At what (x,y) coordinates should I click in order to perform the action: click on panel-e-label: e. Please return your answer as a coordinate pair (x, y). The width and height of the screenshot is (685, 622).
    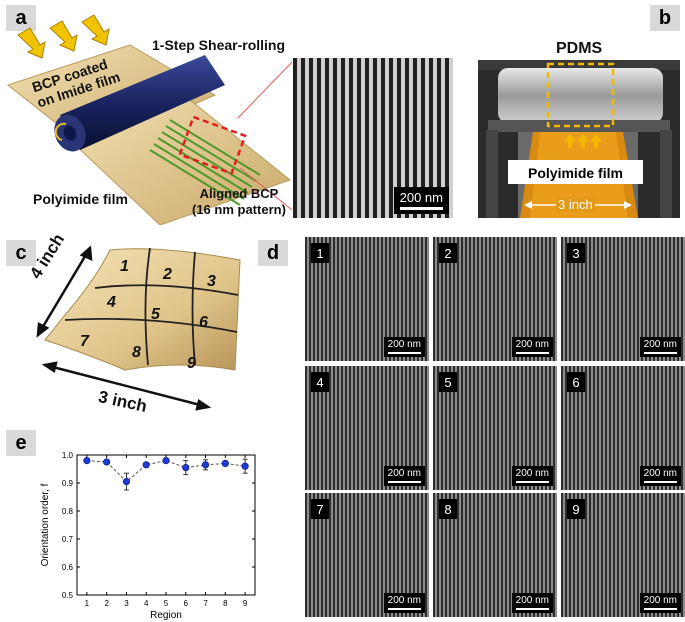
    Looking at the image, I should click on (21, 443).